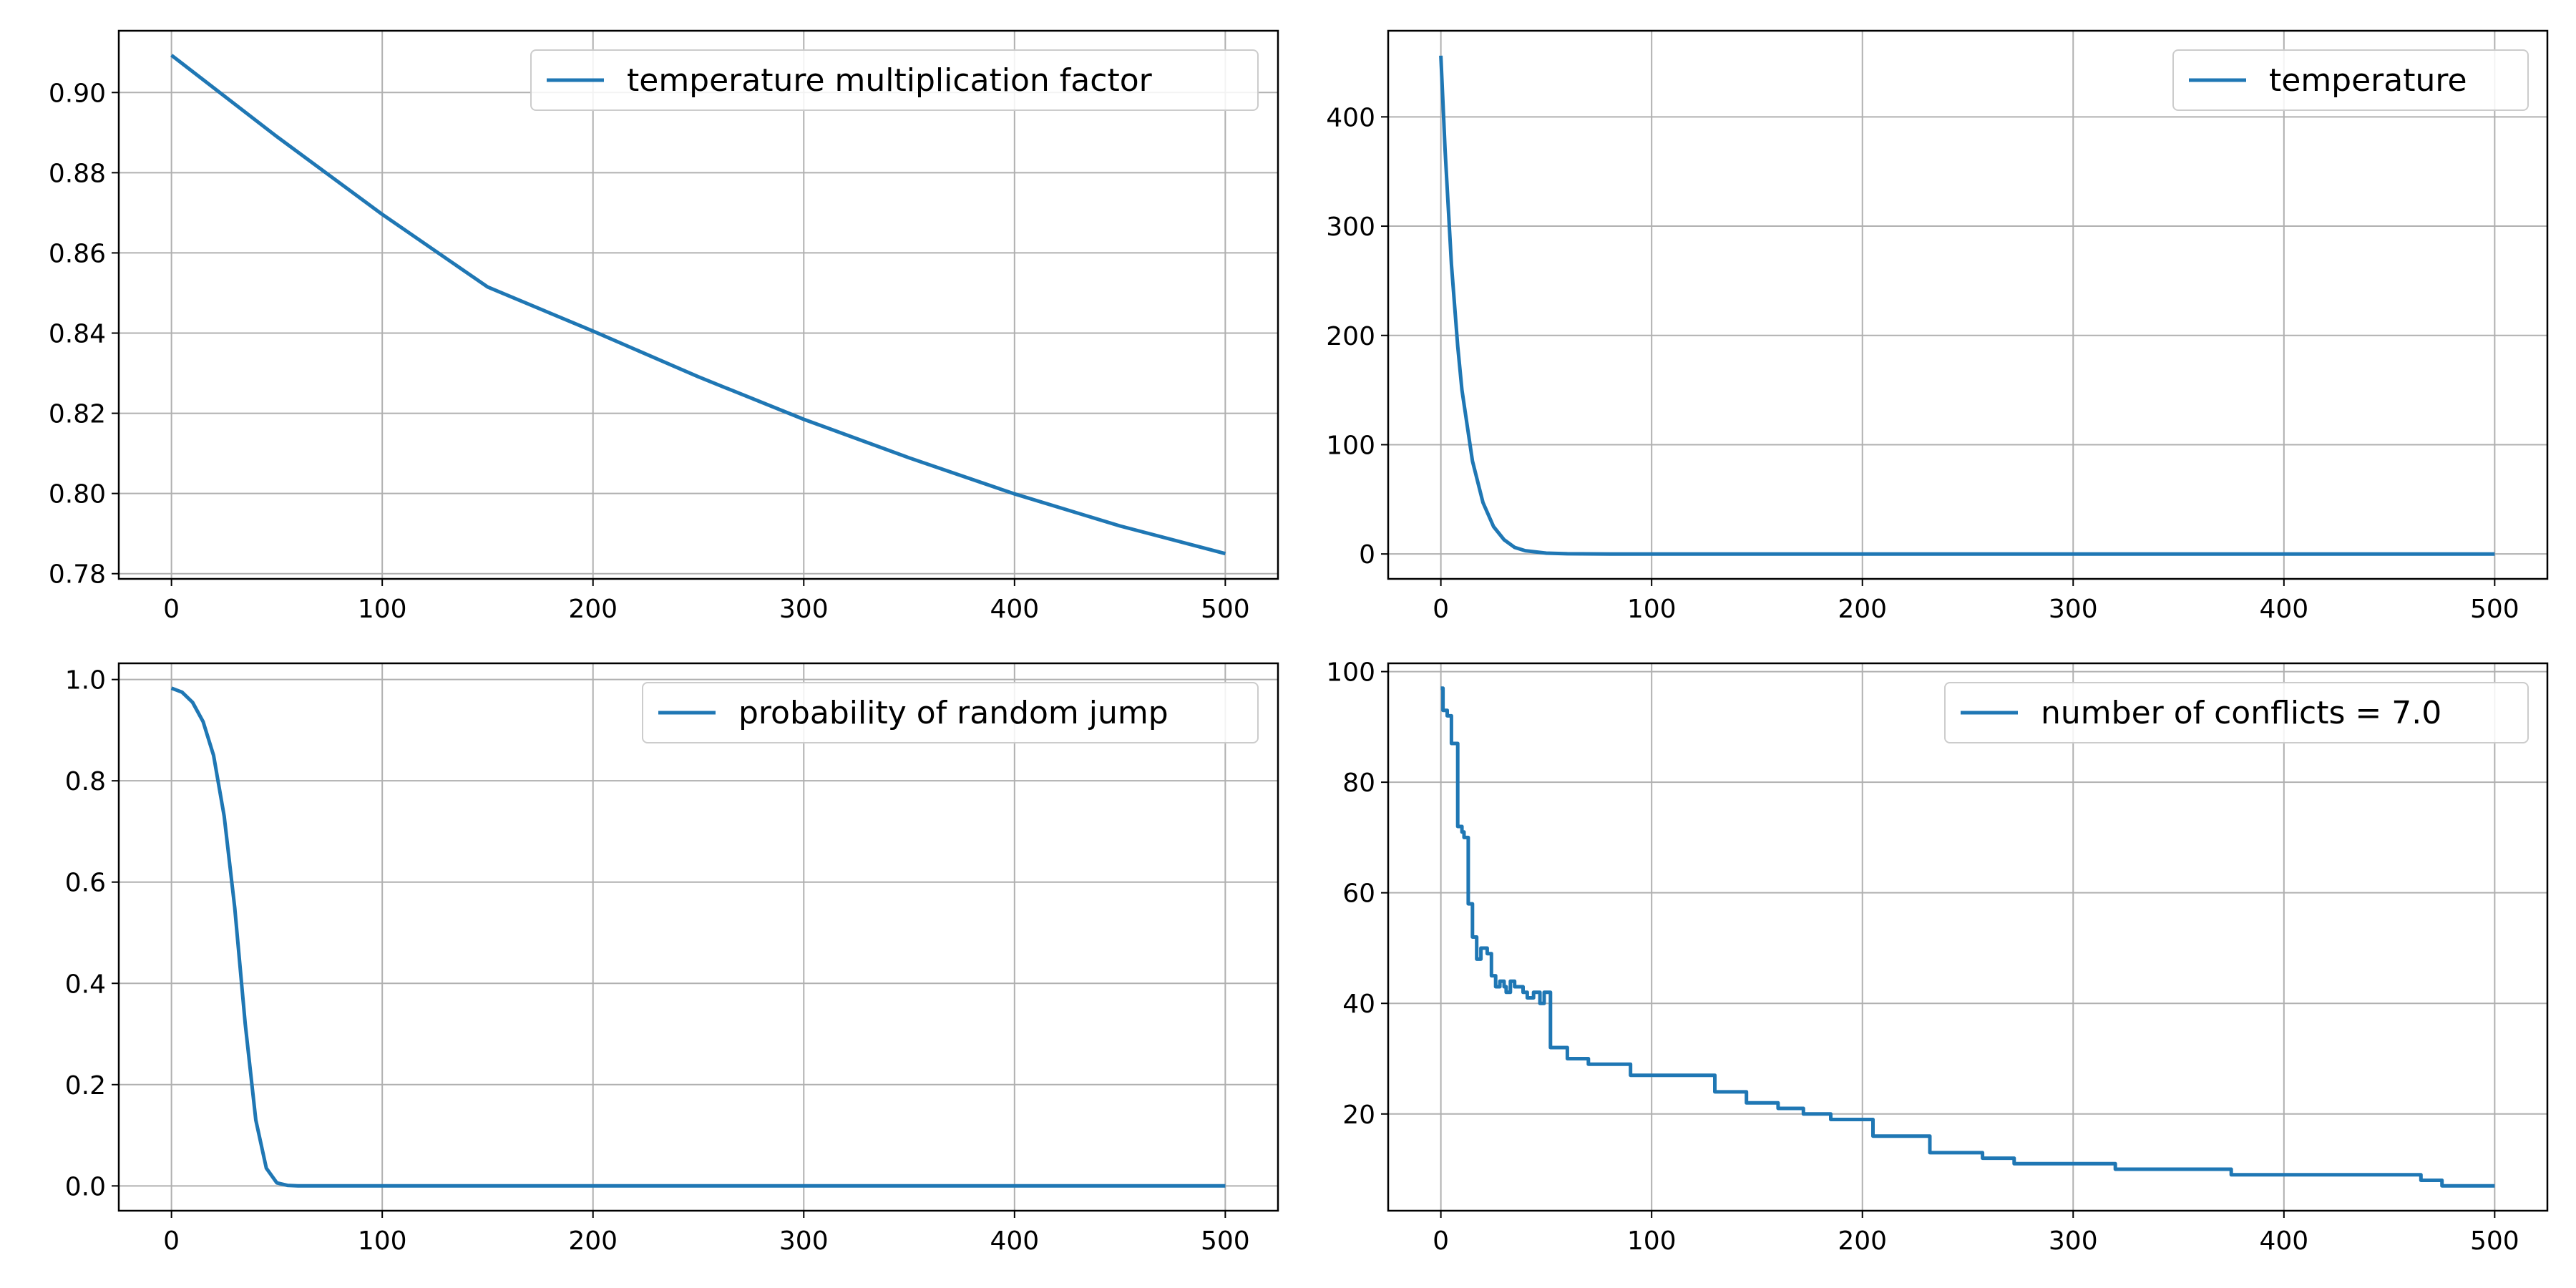 This screenshot has height=1288, width=2576. What do you see at coordinates (77, 93) in the screenshot?
I see `y-tick-label: 0.90` at bounding box center [77, 93].